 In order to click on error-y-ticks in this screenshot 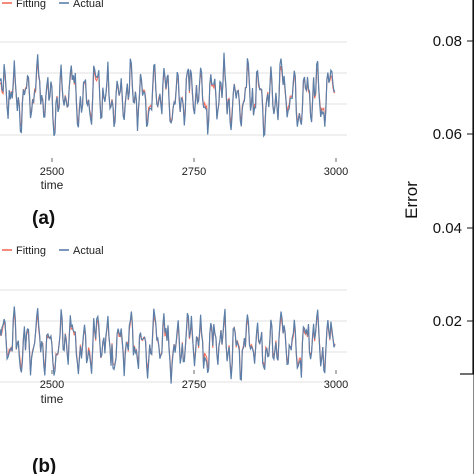, I will do `click(470, 181)`.